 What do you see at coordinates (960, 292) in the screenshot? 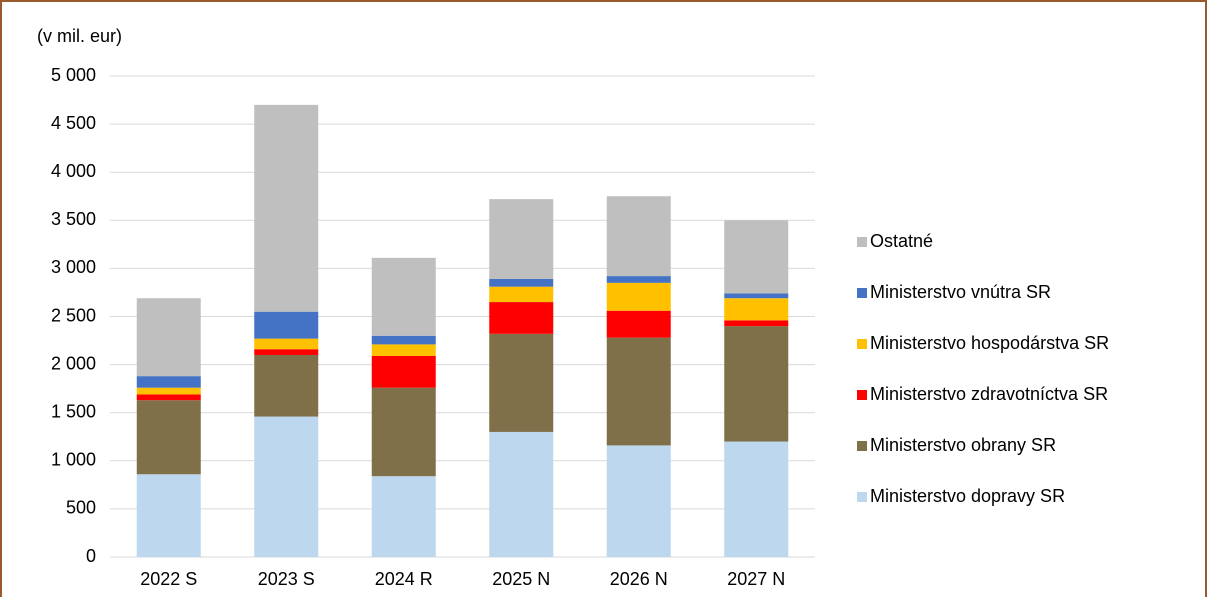
I see `legend-label: Ministerstvo vnútra SR` at bounding box center [960, 292].